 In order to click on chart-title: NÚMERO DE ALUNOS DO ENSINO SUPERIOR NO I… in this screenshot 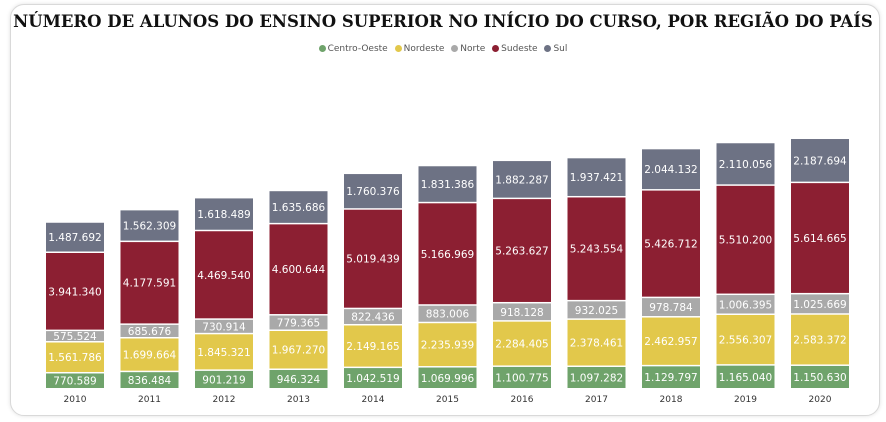, I will do `click(443, 21)`.